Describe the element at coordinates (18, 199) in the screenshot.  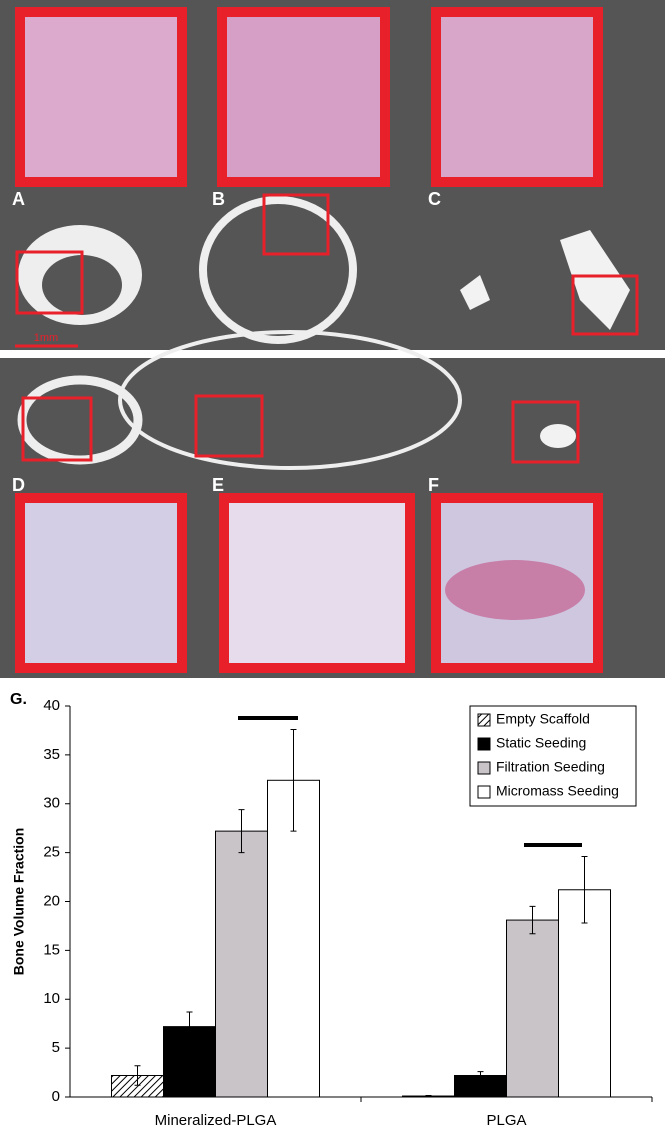
I see `panel-label: A` at that location.